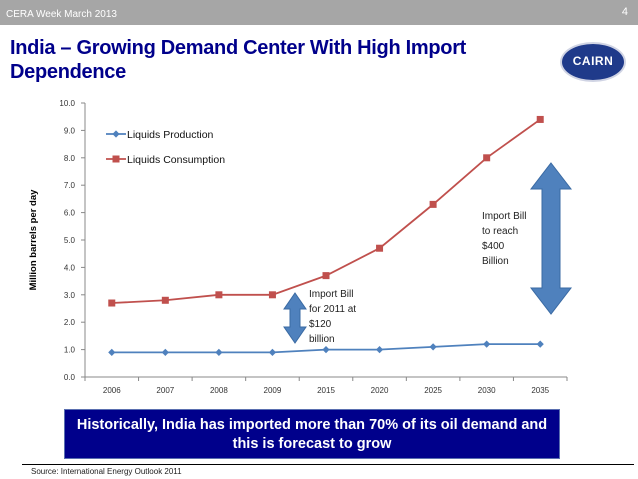 The image size is (638, 479). I want to click on annotation-2035-line: to reach, so click(500, 231).